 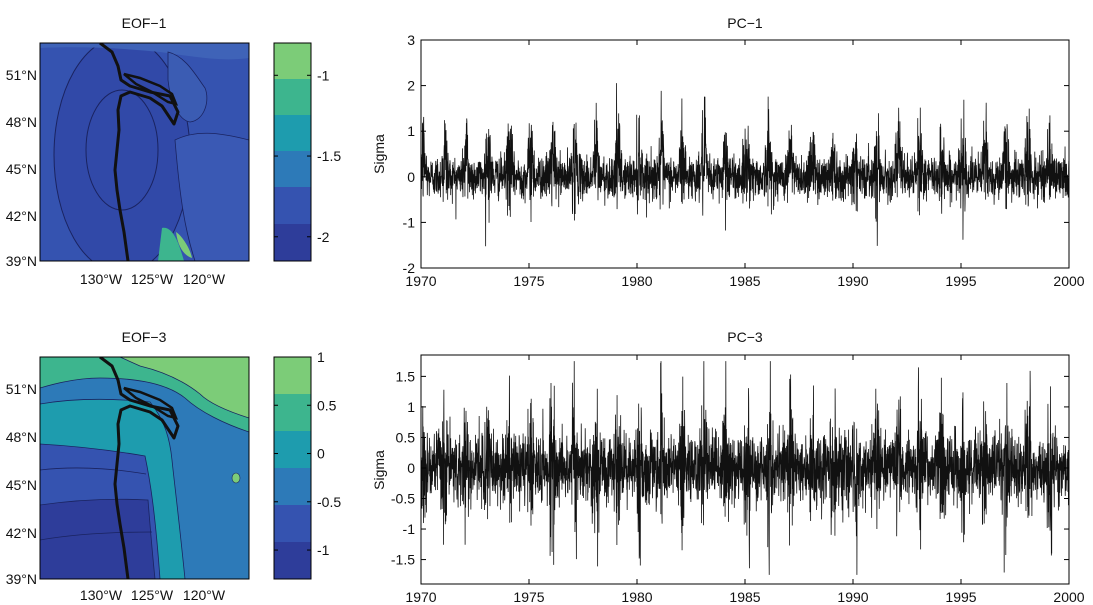 What do you see at coordinates (21, 75) in the screenshot?
I see `eof1-lat-tick: 51°N` at bounding box center [21, 75].